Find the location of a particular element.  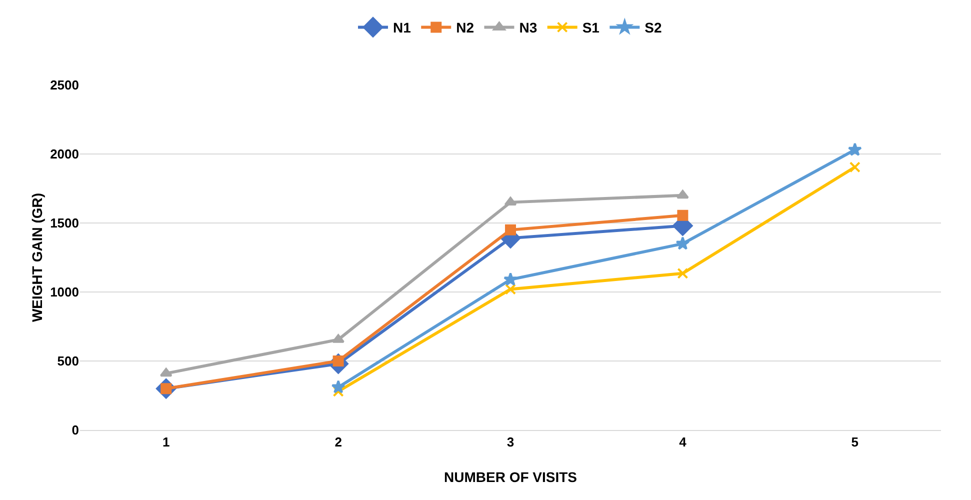

y-tick-label: 2500 is located at coordinates (64, 85).